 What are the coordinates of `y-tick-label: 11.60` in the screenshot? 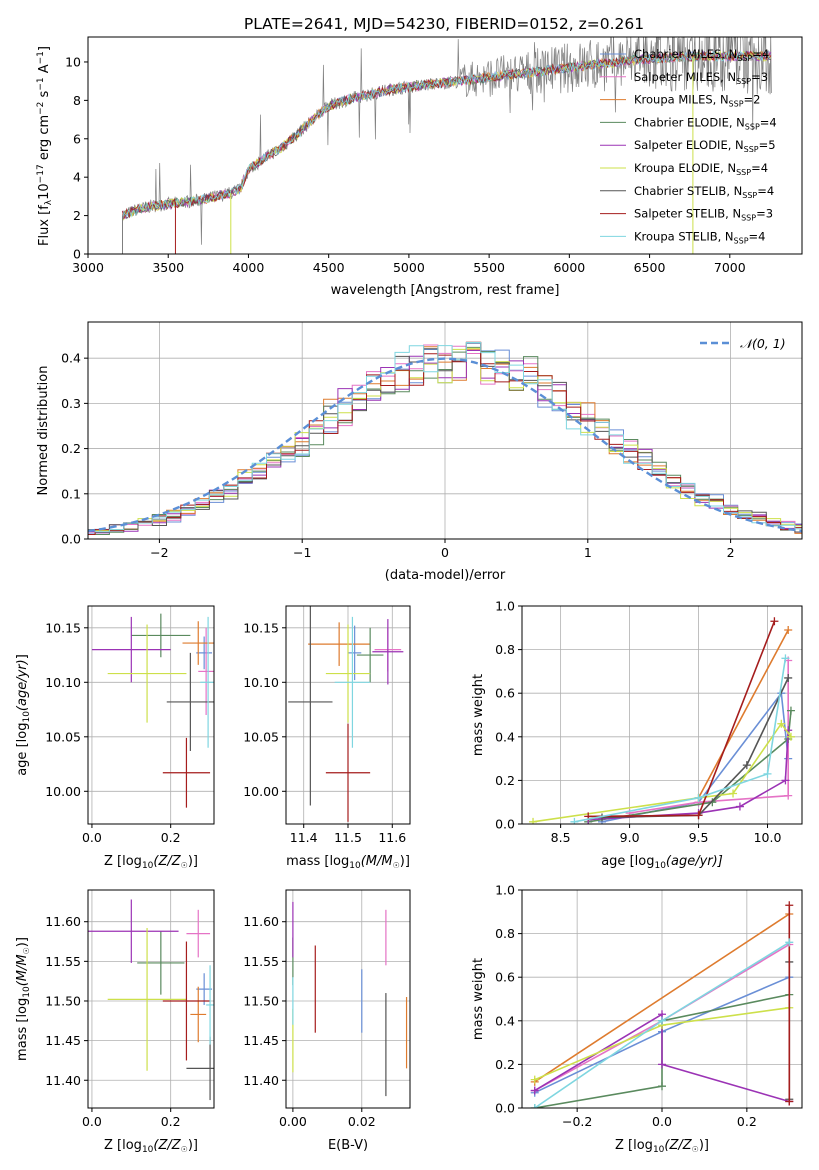 It's located at (261, 921).